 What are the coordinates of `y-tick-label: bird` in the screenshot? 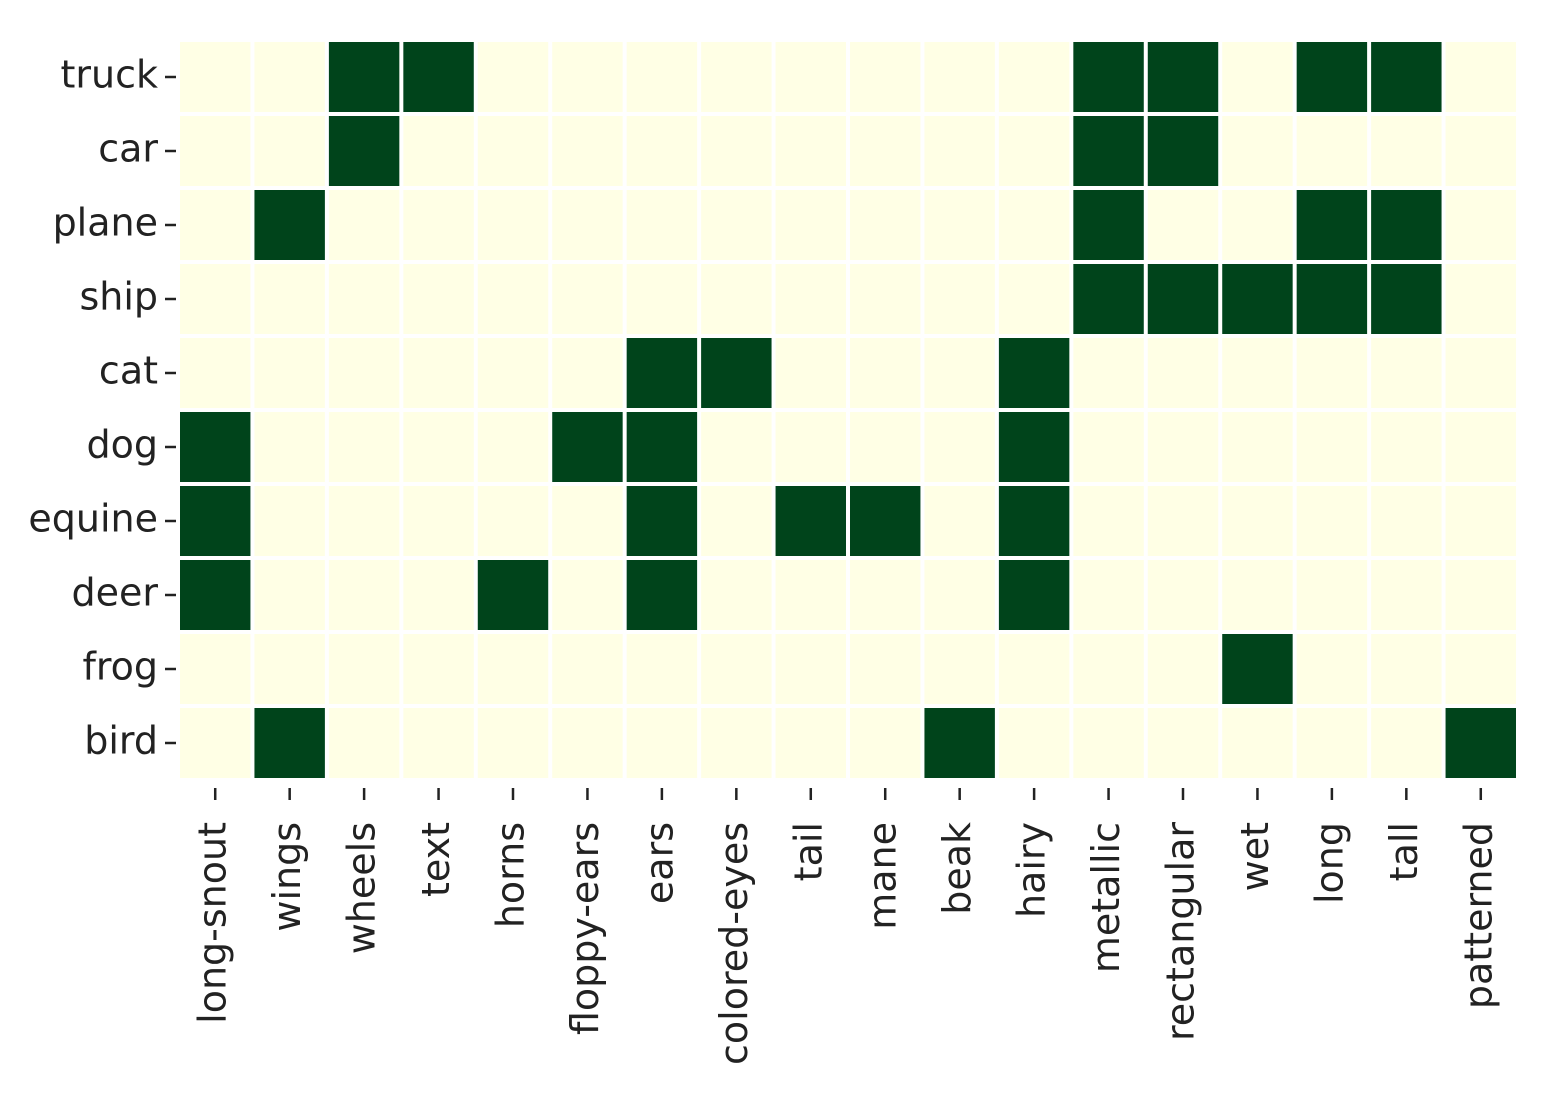 It's located at (121, 741).